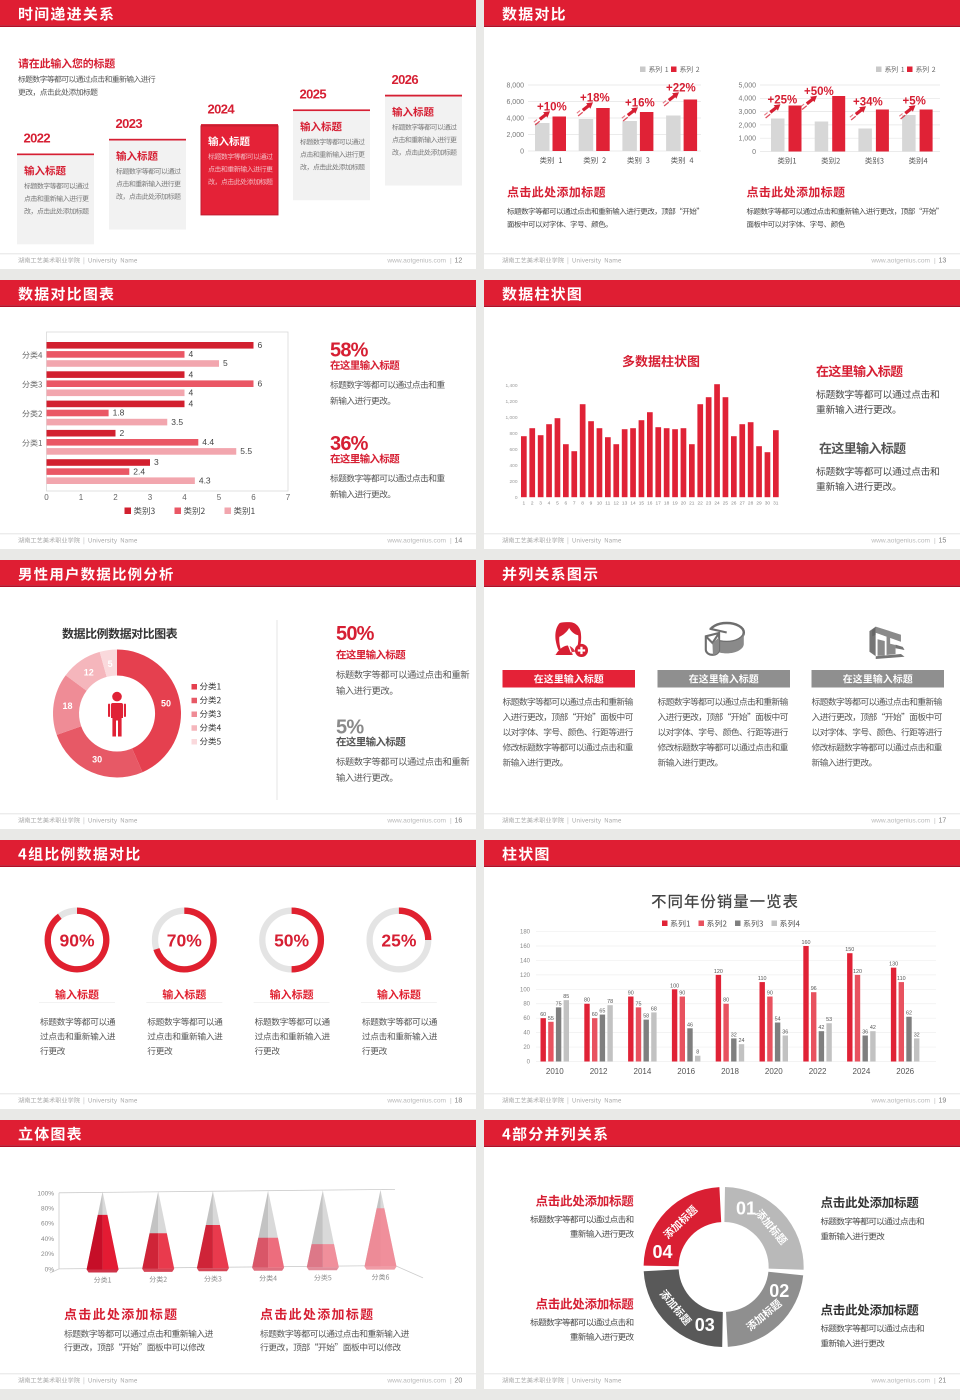 The width and height of the screenshot is (960, 1400). I want to click on svg-text: 150, so click(849, 950).